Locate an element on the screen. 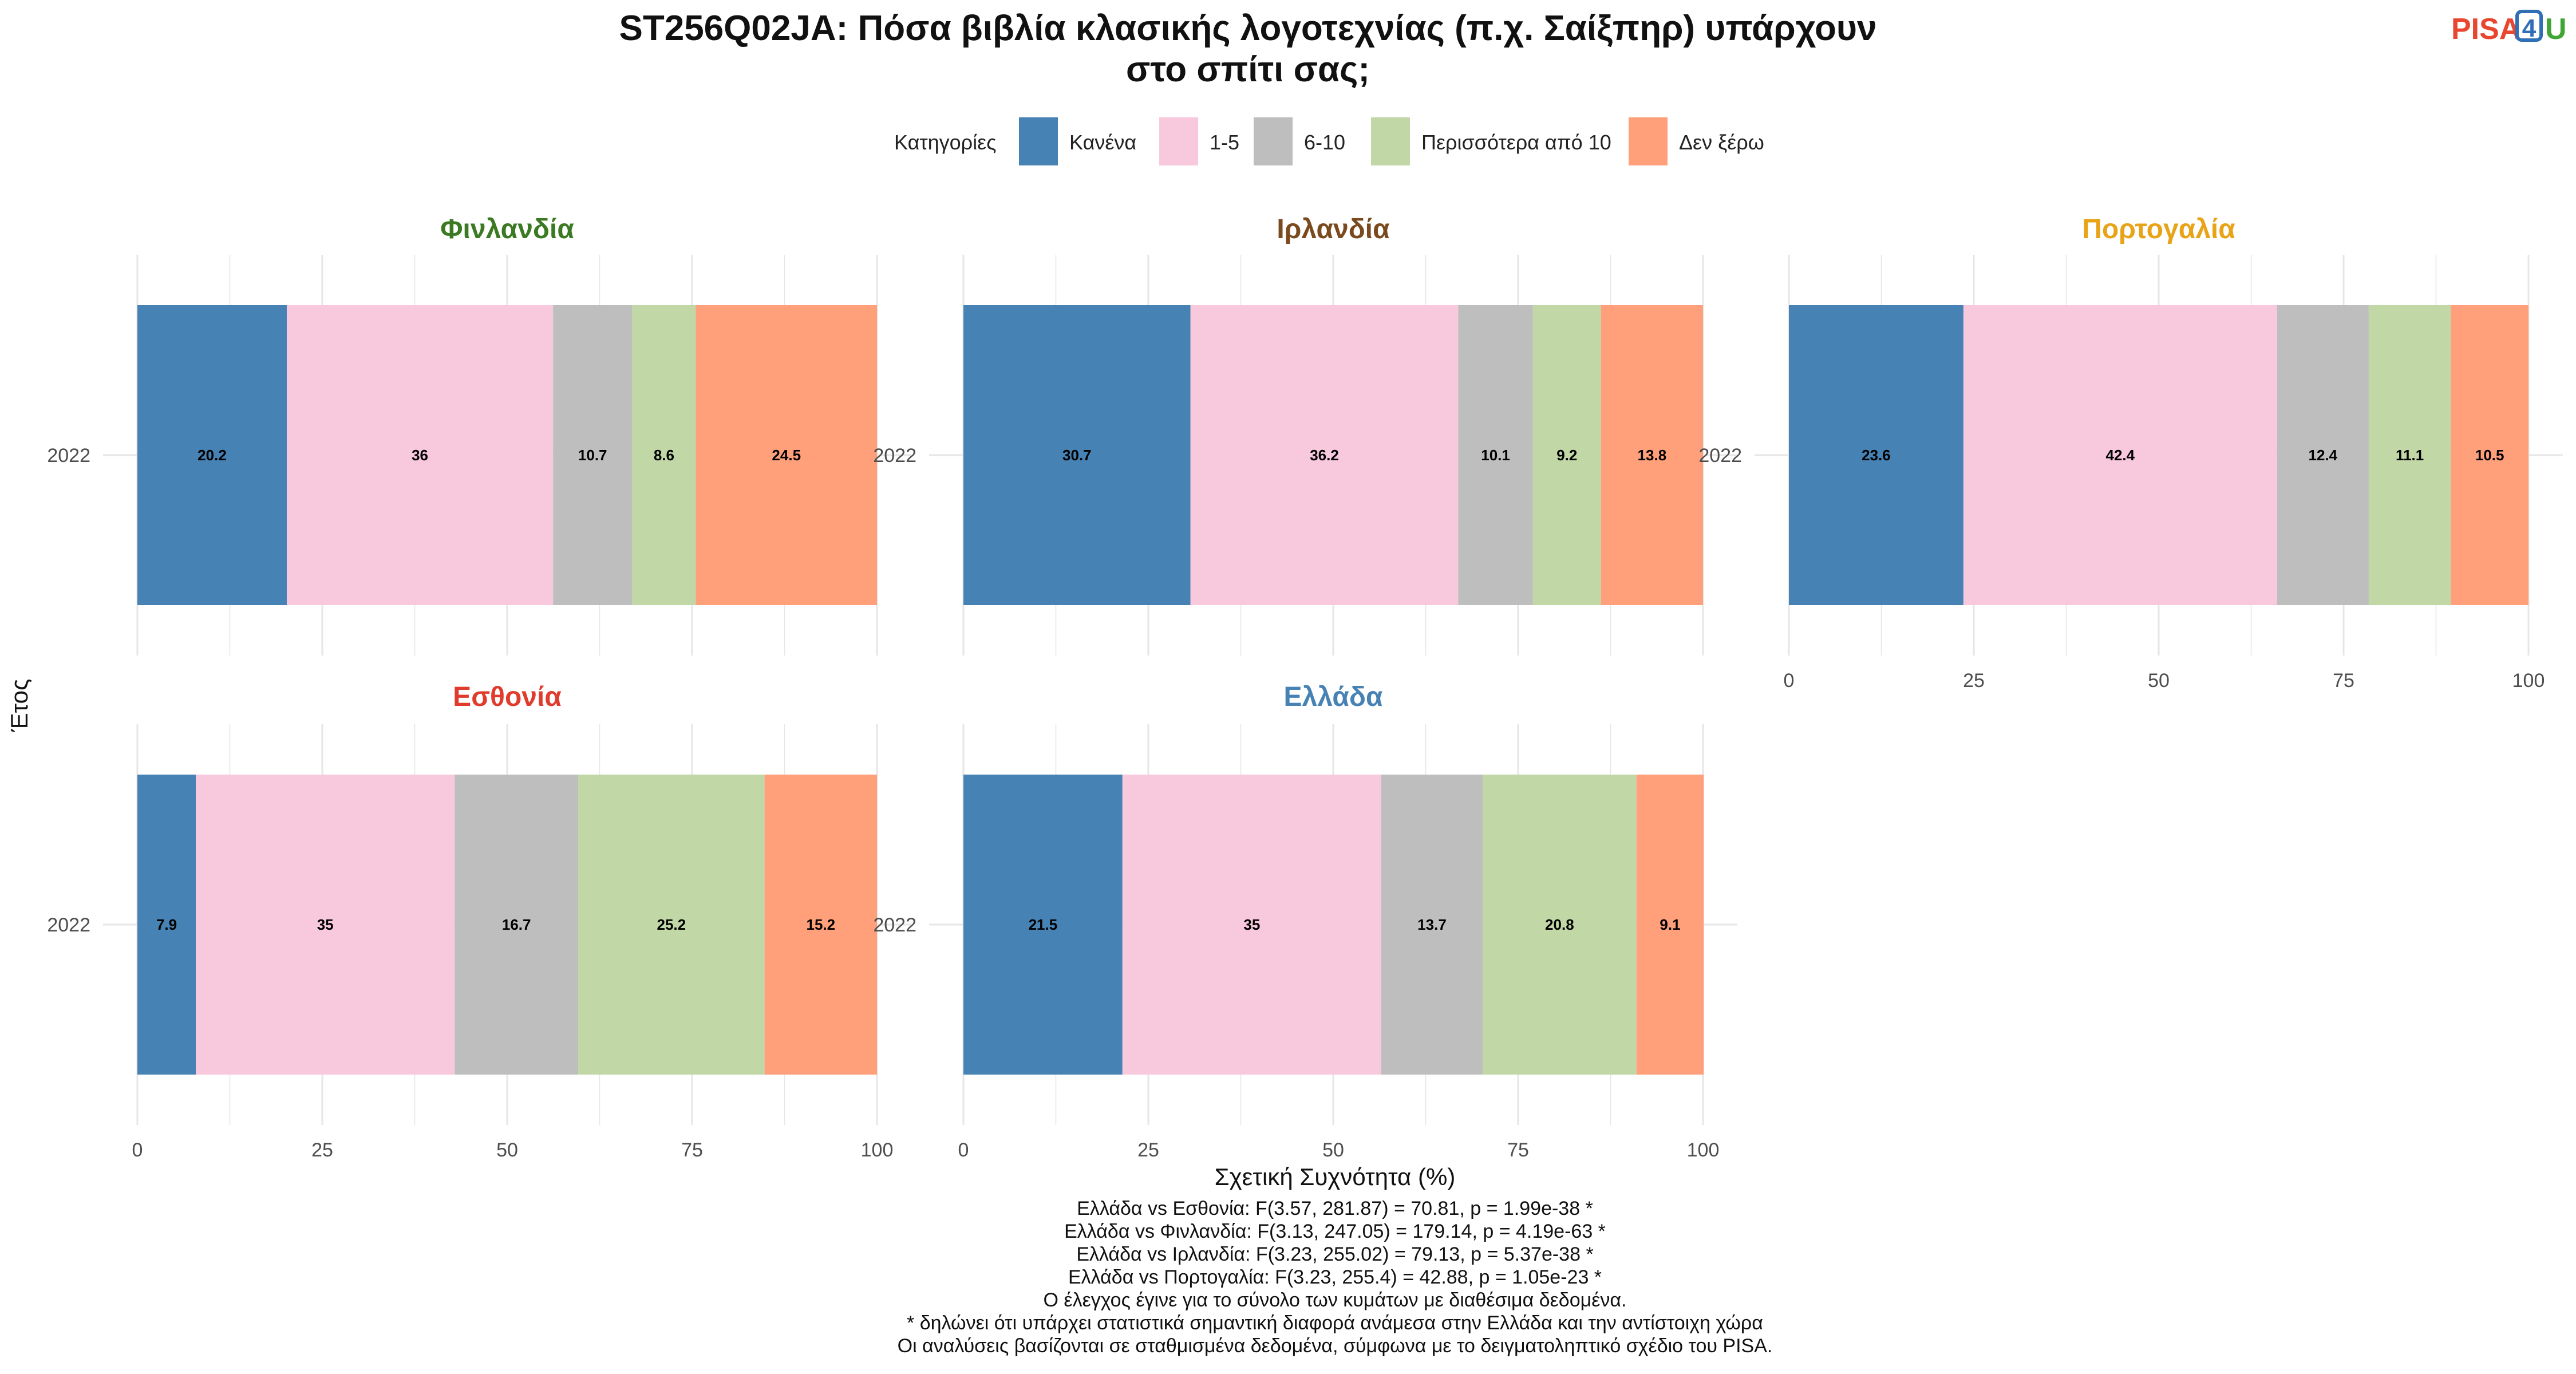 Image resolution: width=2576 pixels, height=1374 pixels. panel: Ιρλανδία 2022 30.7 36.2 10.1 9.2 13.8 is located at coordinates (1305, 435).